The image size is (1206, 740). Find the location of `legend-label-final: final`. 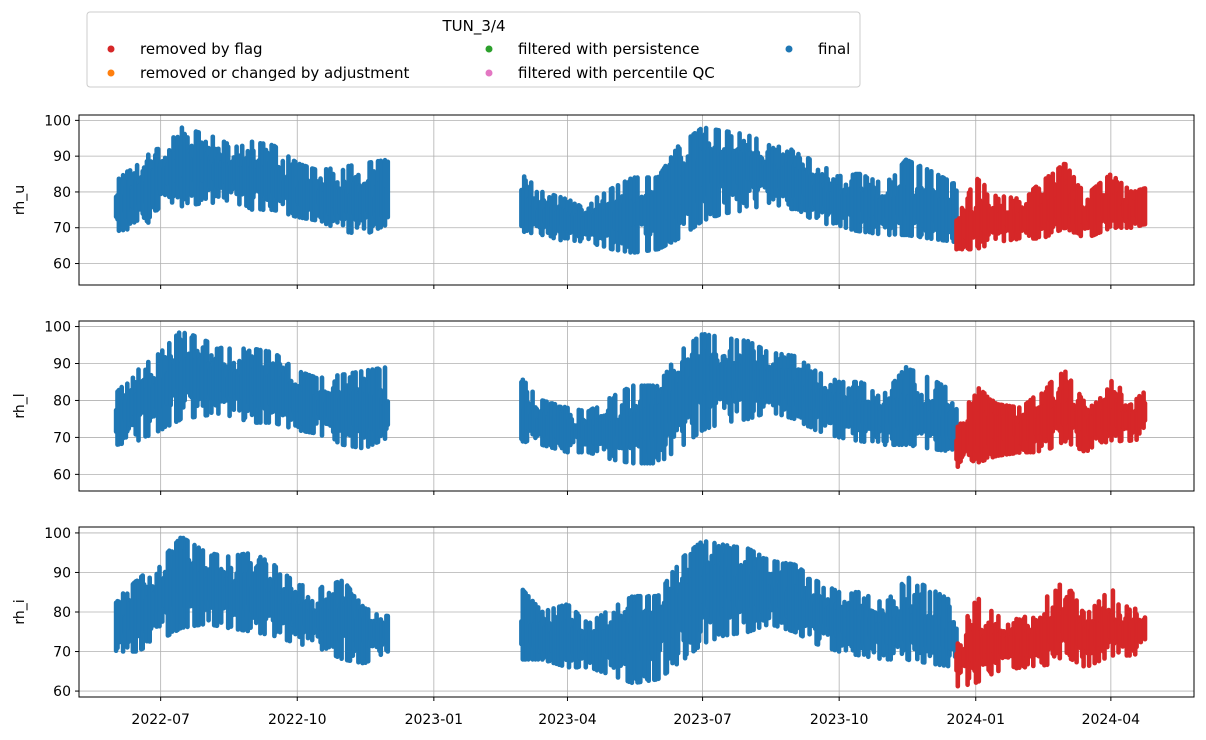

legend-label-final: final is located at coordinates (834, 49).